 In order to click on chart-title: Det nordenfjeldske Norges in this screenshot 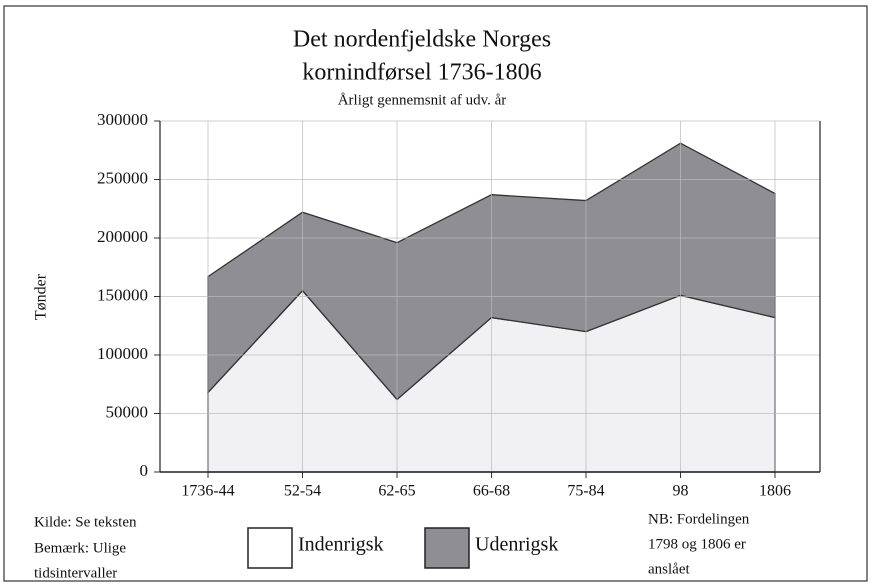, I will do `click(422, 40)`.